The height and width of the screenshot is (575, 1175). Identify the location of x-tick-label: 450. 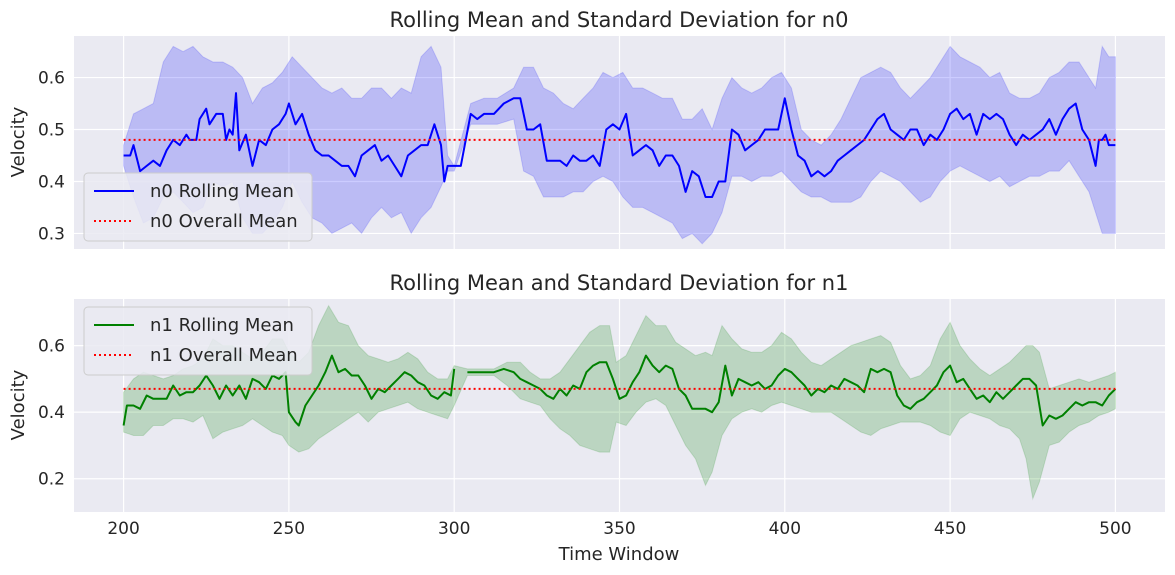
(950, 529).